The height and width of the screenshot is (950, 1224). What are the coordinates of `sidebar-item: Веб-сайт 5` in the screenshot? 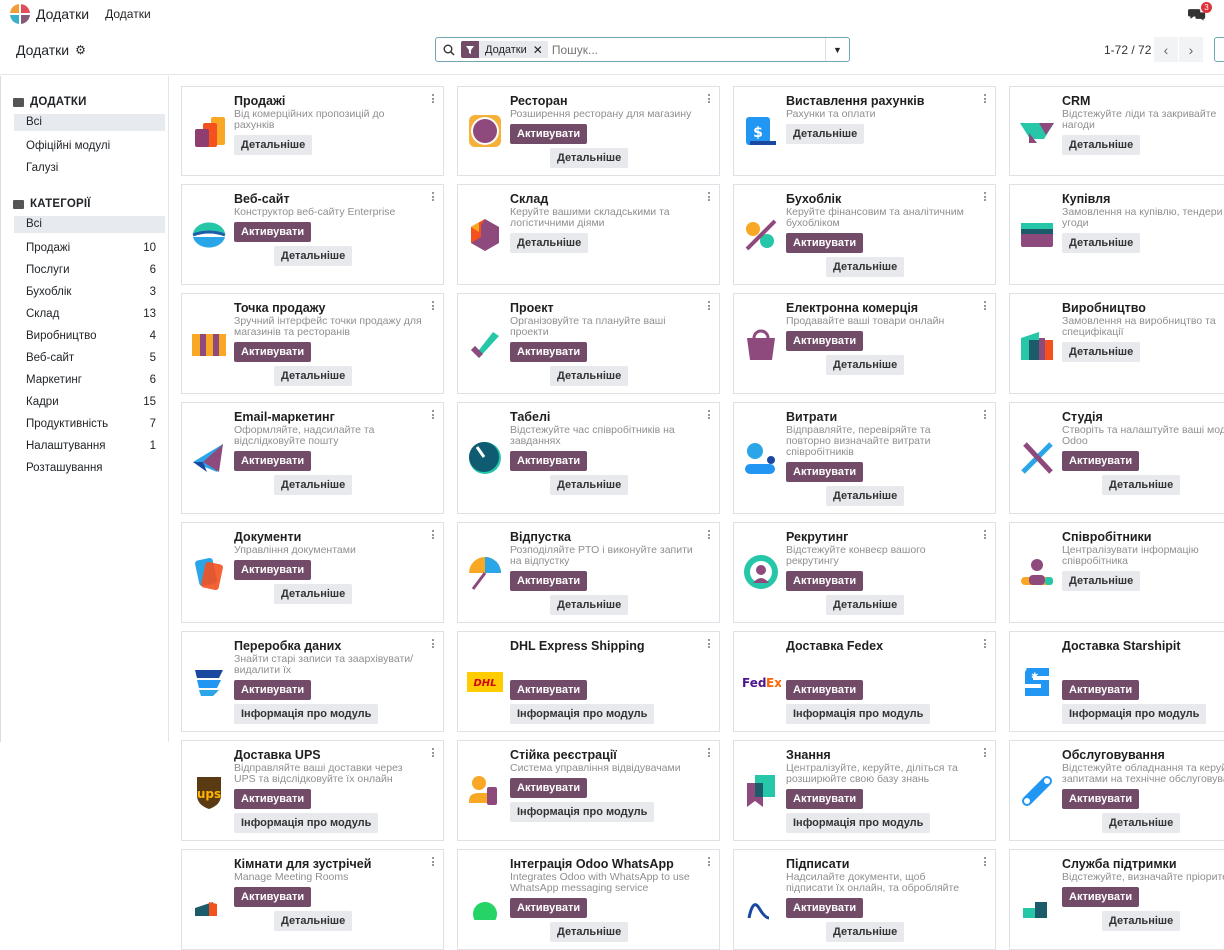 It's located at (83, 359).